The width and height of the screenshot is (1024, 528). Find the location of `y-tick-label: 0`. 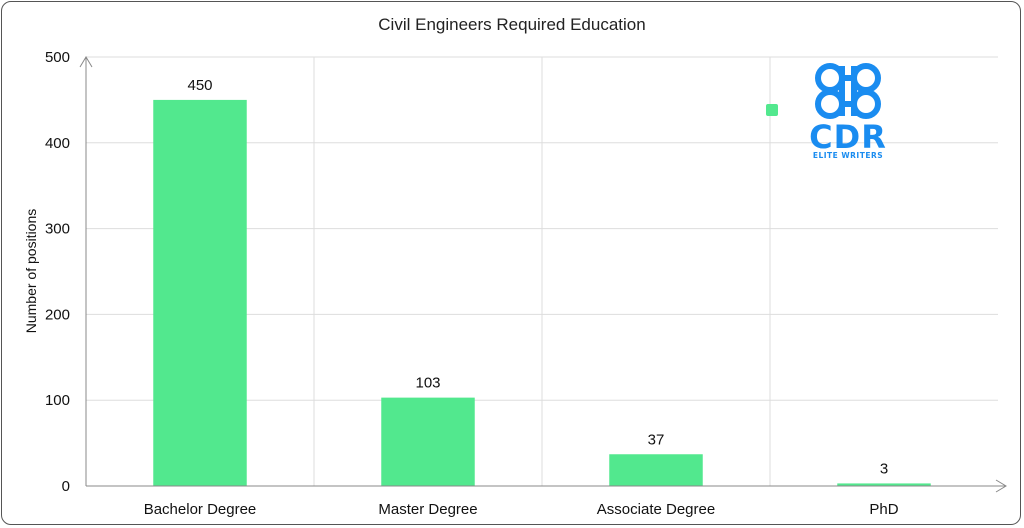

y-tick-label: 0 is located at coordinates (66, 486).